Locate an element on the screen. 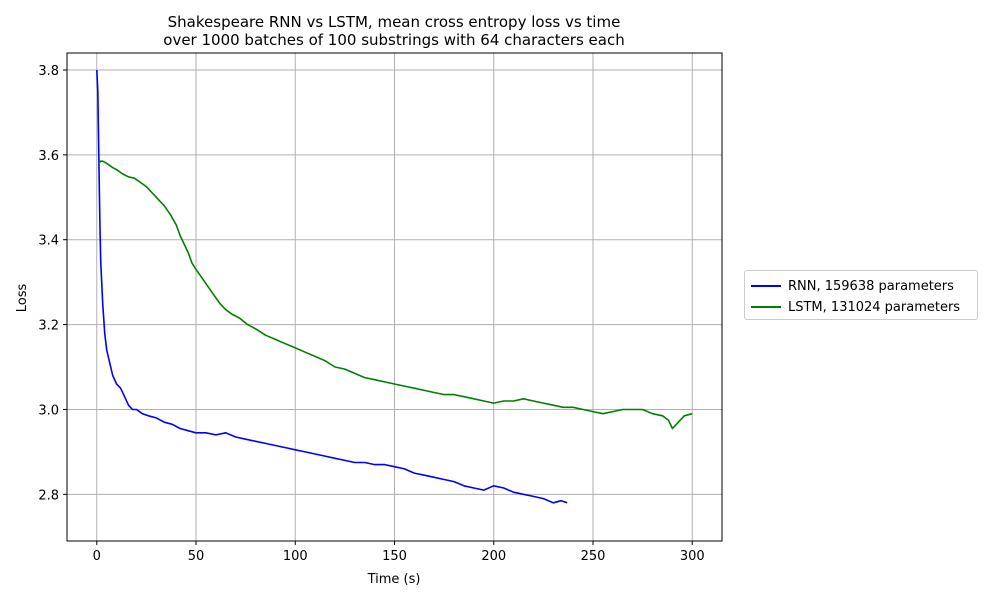 The image size is (1000, 600). legend-swatch-rnn is located at coordinates (766, 286).